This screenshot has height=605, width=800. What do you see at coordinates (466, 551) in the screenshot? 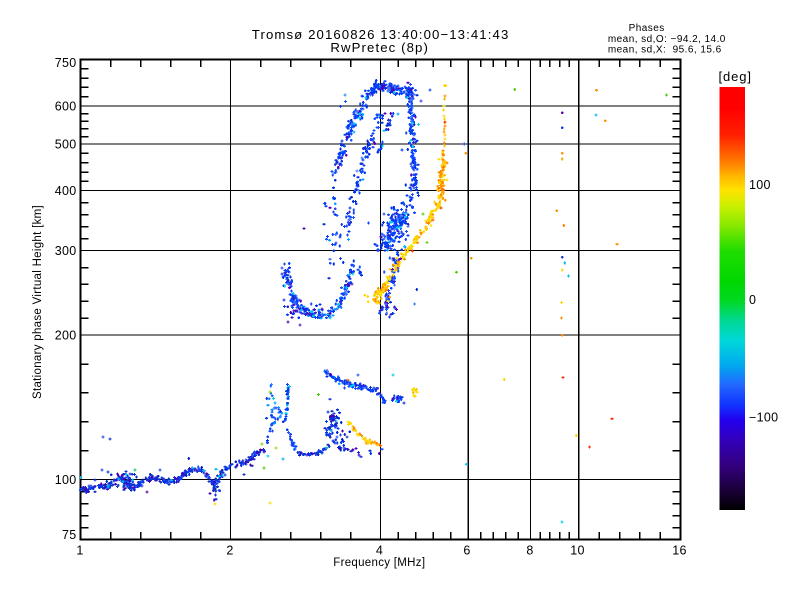
I see `svg-text: 6` at bounding box center [466, 551].